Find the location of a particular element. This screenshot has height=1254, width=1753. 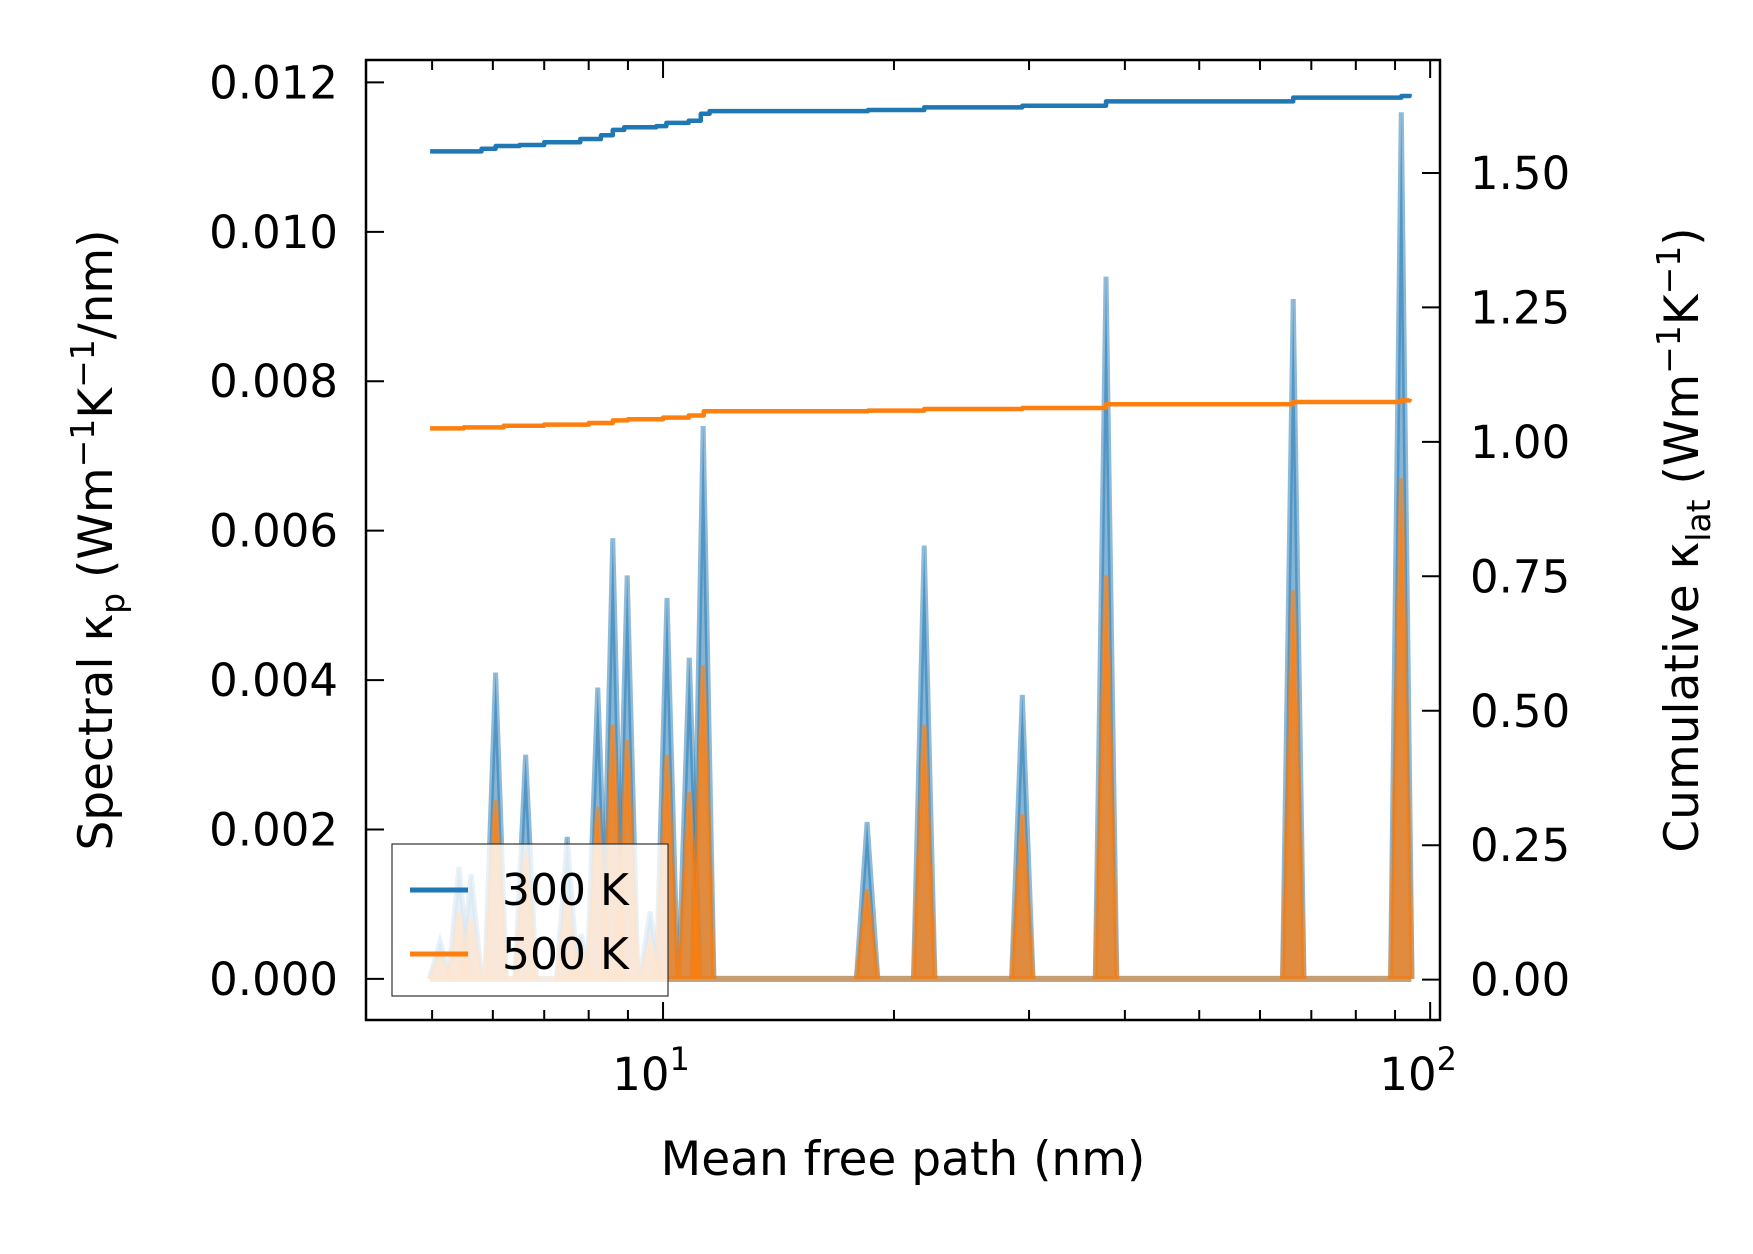

y-right-tick-label: 0.75 is located at coordinates (1520, 576).